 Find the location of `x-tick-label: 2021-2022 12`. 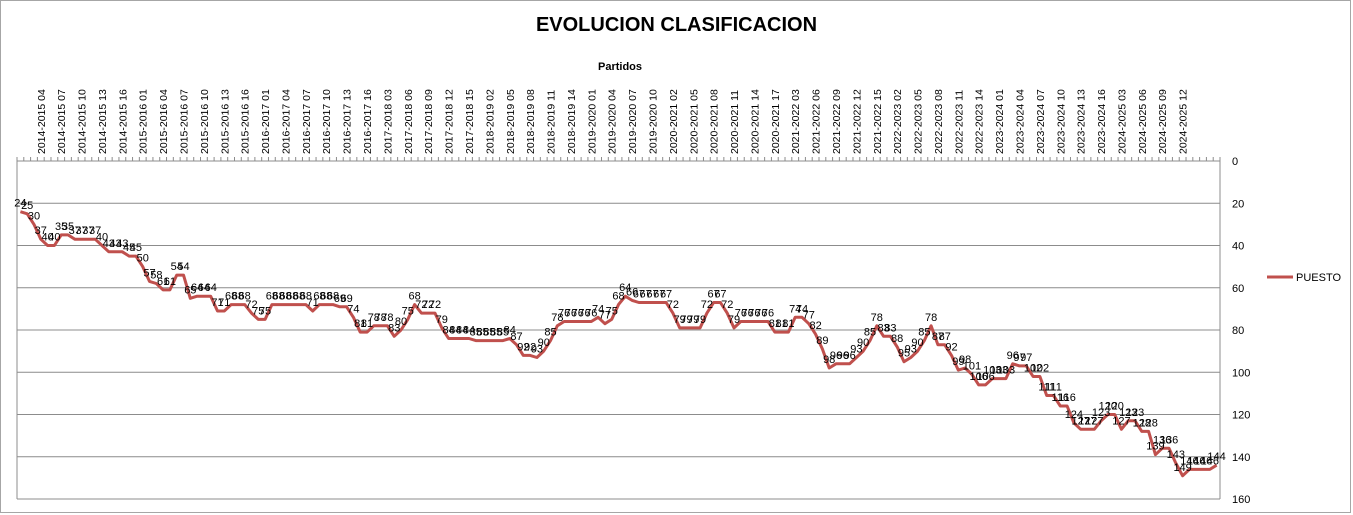

x-tick-label: 2021-2022 12 is located at coordinates (857, 121).